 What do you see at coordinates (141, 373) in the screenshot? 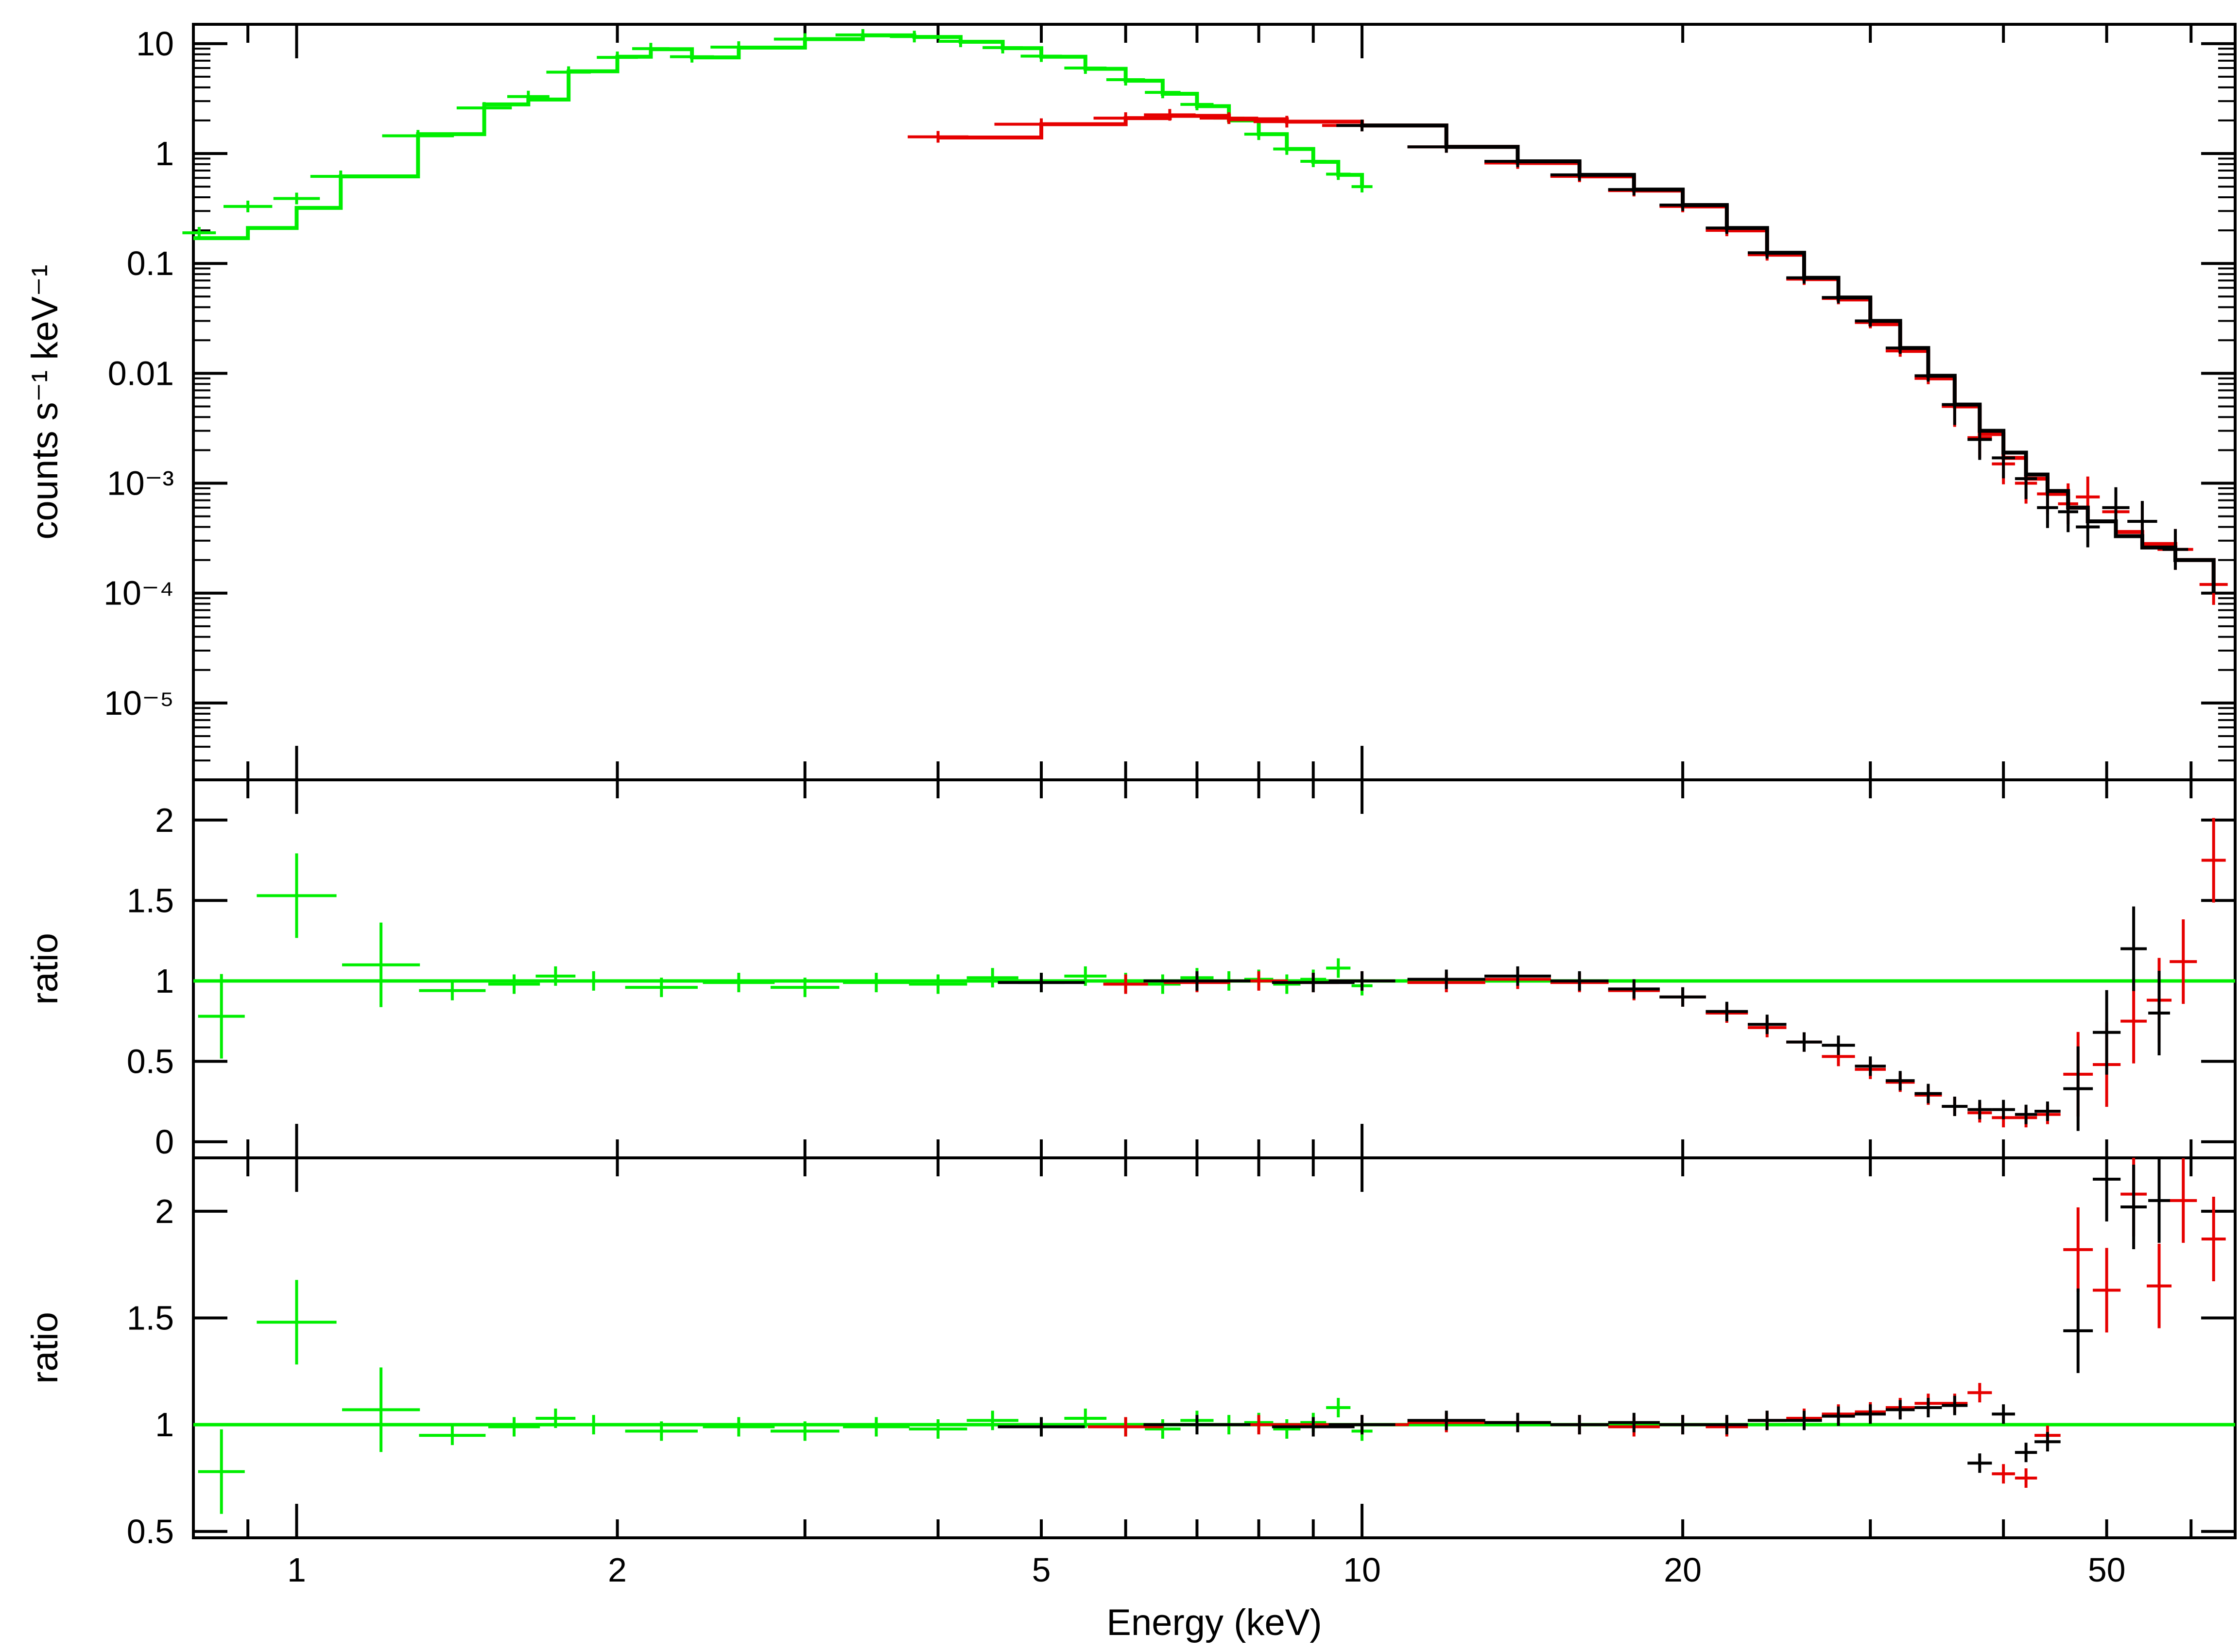
I see `y-tick-label: 0.01` at bounding box center [141, 373].